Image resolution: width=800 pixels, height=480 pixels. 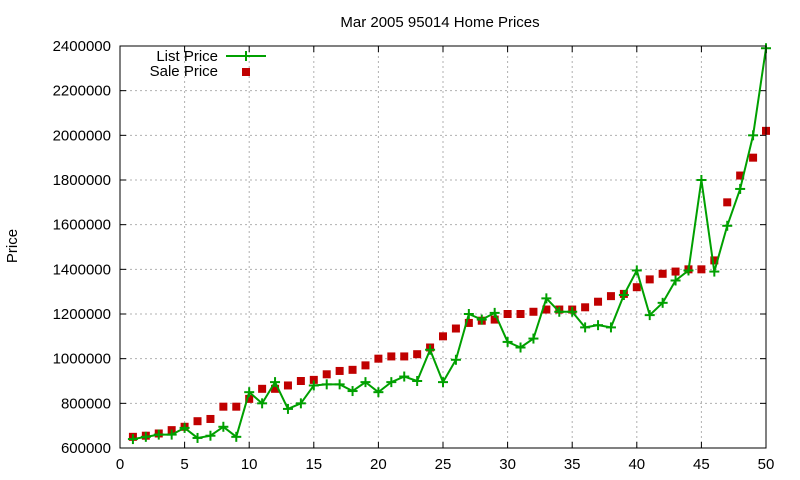 I want to click on legend-marker-sale-price, so click(x=246, y=72).